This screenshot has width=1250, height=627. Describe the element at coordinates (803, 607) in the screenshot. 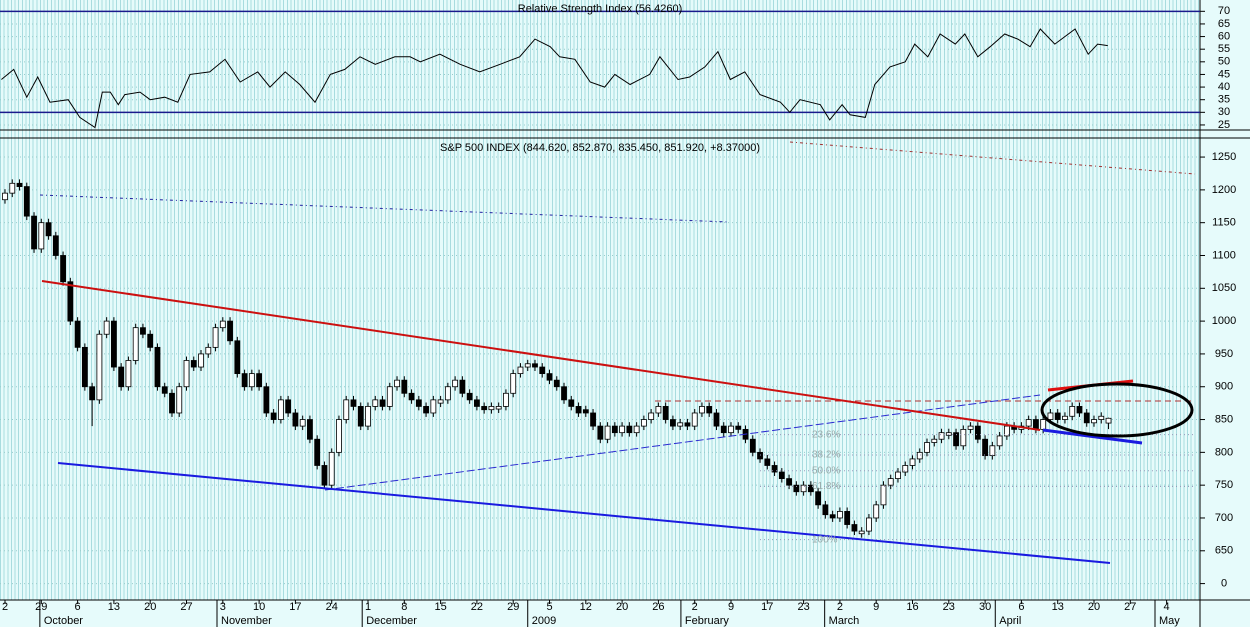

I see `x-tick-label: 23` at that location.